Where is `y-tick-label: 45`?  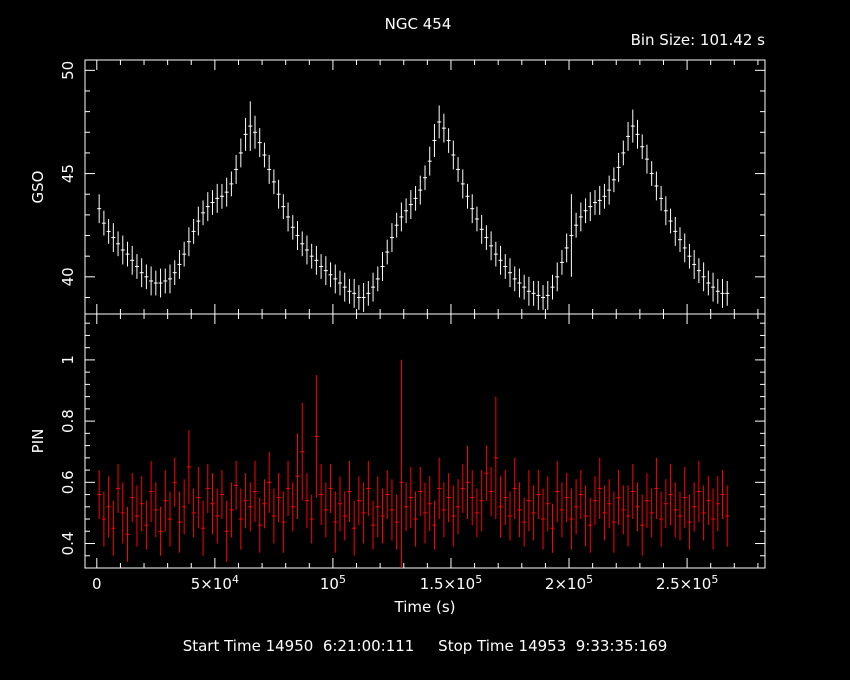
y-tick-label: 45 is located at coordinates (68, 173).